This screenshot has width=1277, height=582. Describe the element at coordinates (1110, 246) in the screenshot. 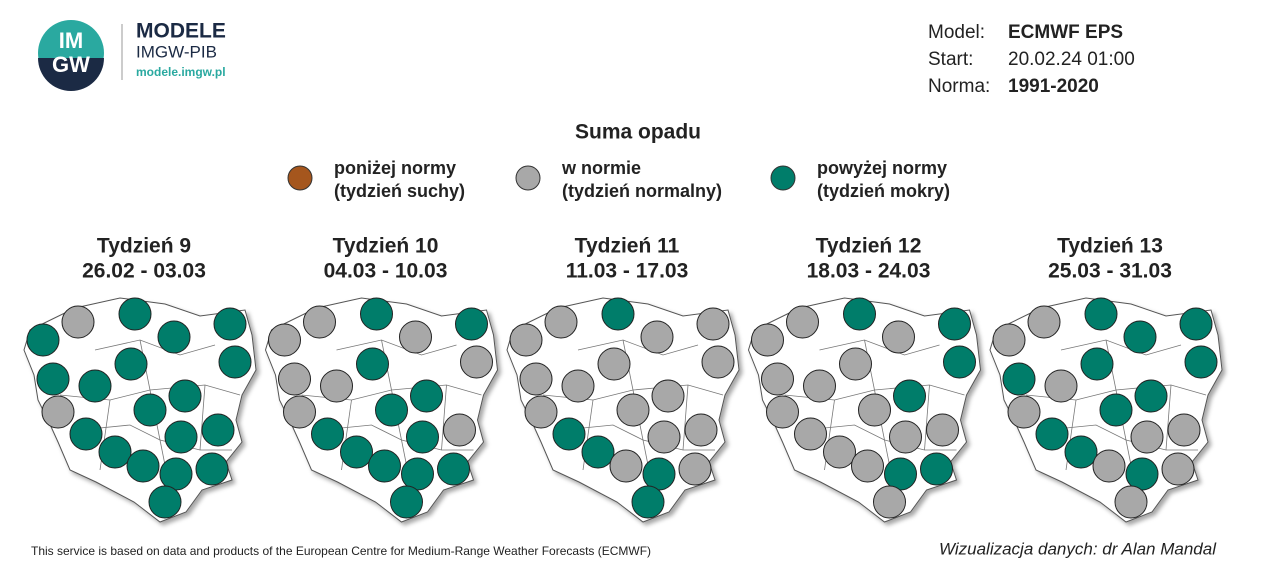

I see `week-title: Tydzień 13` at that location.